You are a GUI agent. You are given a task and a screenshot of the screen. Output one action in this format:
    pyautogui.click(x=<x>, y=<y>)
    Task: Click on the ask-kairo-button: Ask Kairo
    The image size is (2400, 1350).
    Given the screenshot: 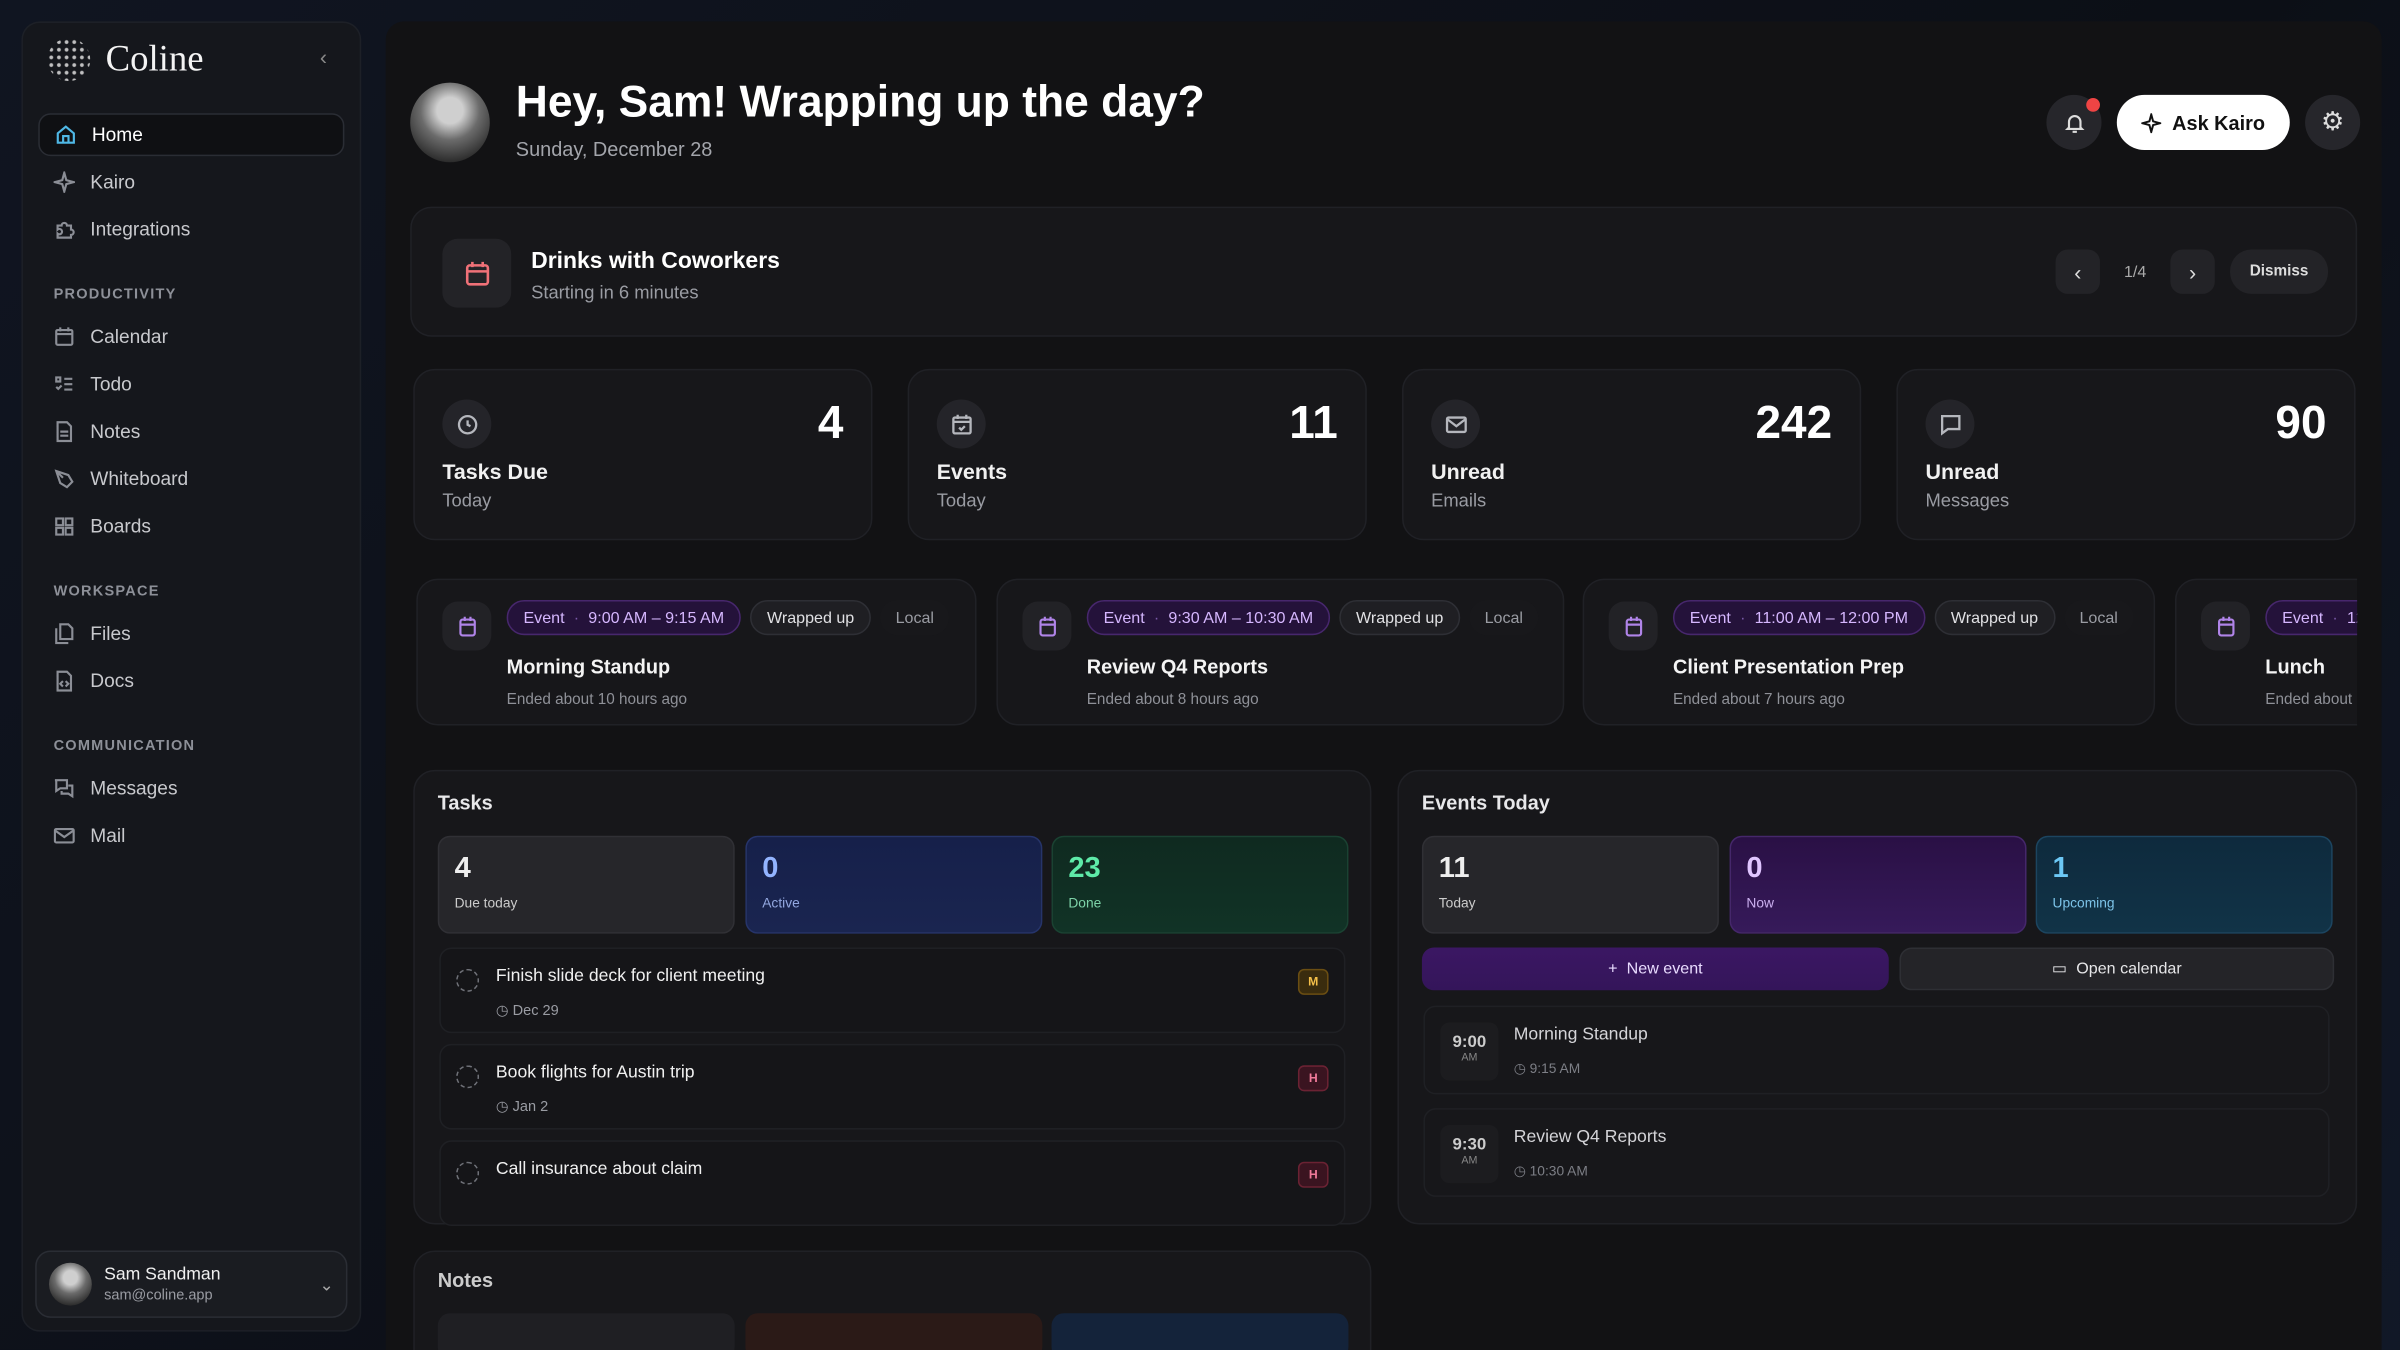 What is the action you would take?
    pyautogui.click(x=2203, y=122)
    